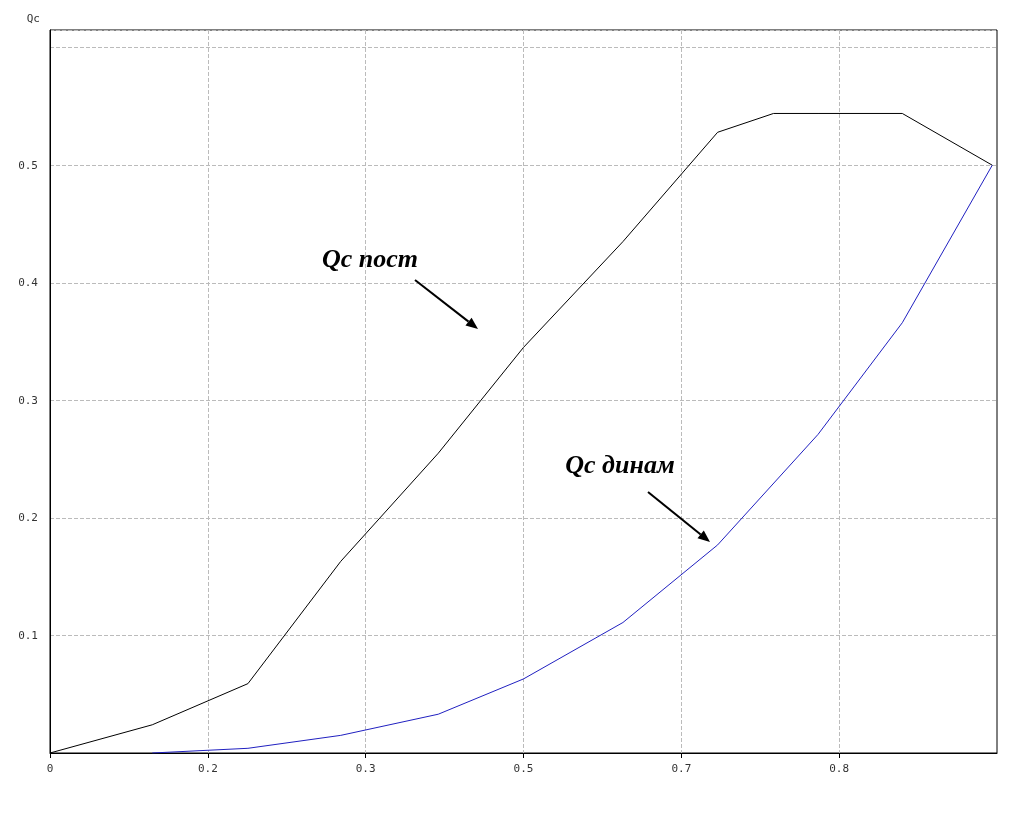 This screenshot has height=813, width=1009. Describe the element at coordinates (370, 258) in the screenshot. I see `annotation: Qc пост` at that location.